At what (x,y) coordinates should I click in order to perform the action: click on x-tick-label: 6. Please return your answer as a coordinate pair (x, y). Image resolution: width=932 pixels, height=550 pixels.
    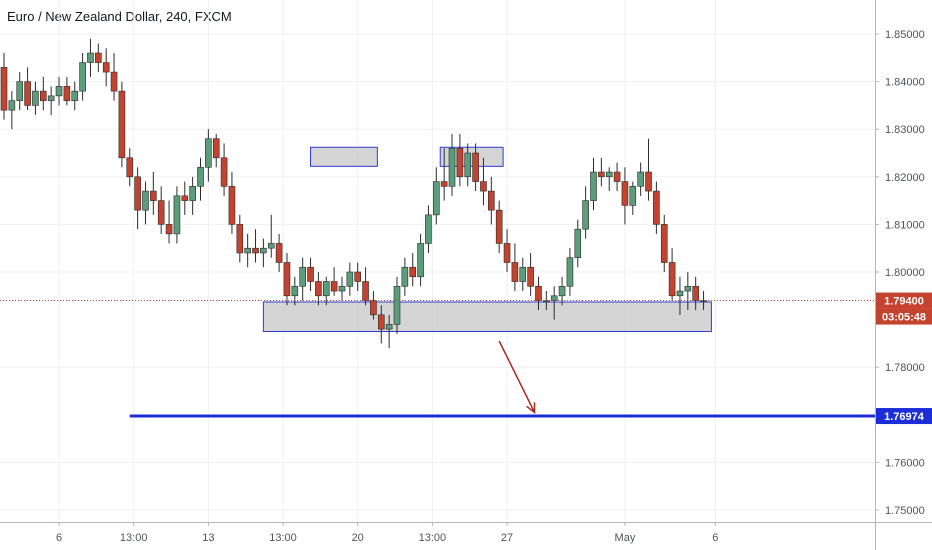
    Looking at the image, I should click on (715, 538).